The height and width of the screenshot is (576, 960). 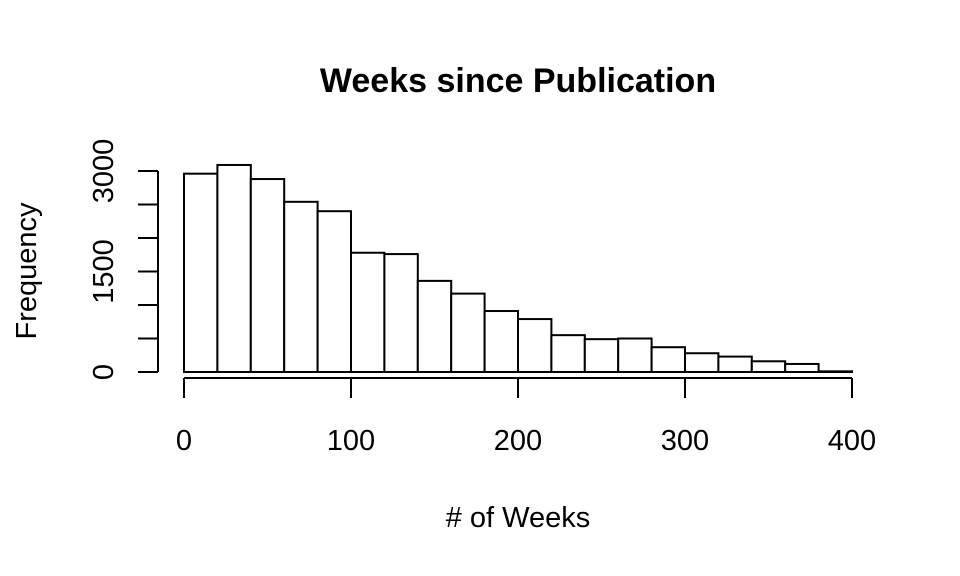 I want to click on x-axis: 0 100 200 300 400, so click(x=526, y=417).